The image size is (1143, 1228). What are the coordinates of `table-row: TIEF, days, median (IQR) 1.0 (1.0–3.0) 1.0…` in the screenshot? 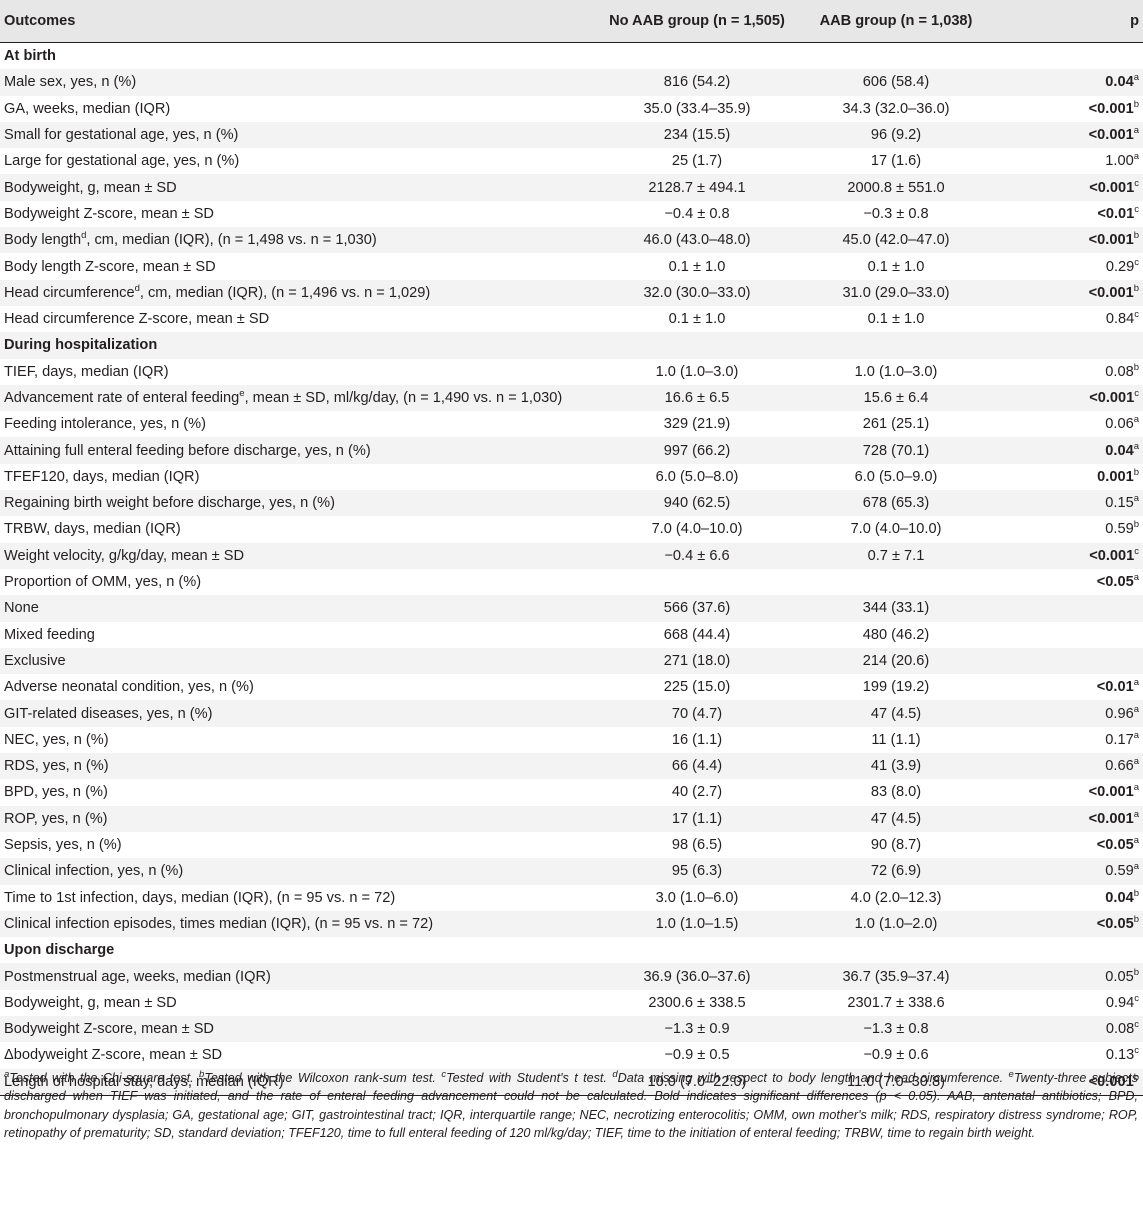 It's located at (571, 372).